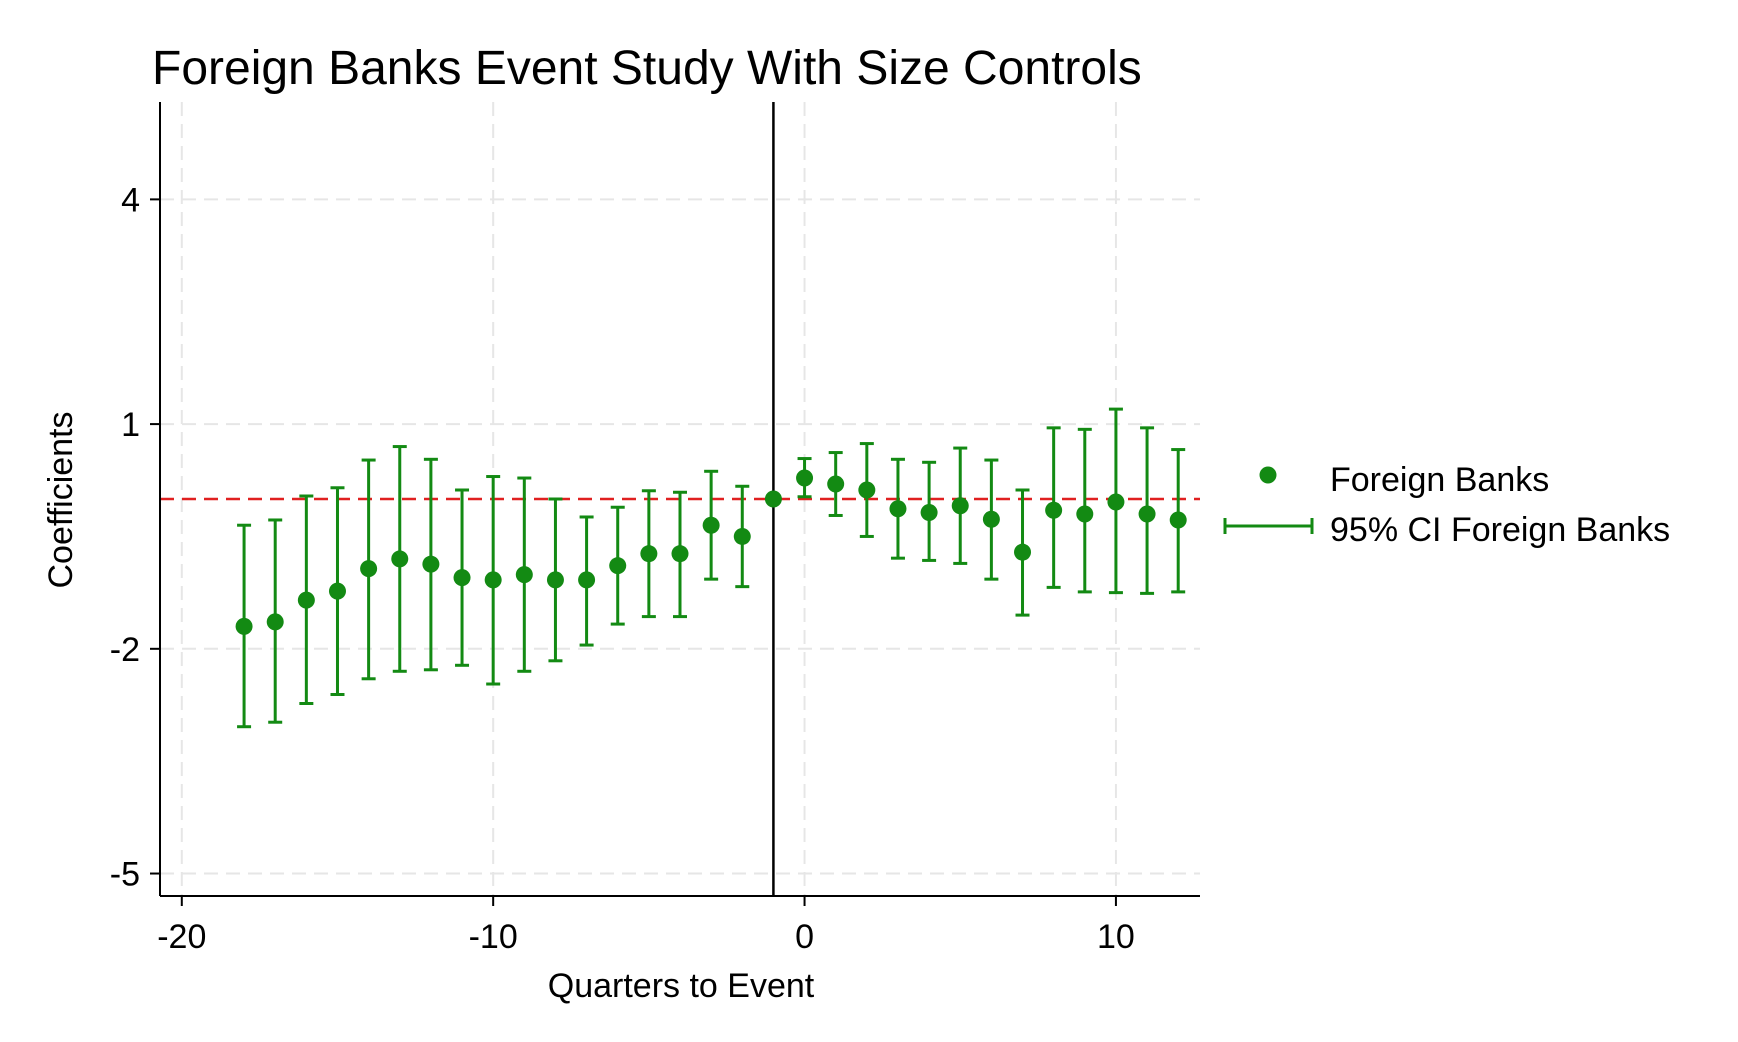 Image resolution: width=1738 pixels, height=1042 pixels. What do you see at coordinates (1446, 505) in the screenshot?
I see `legend: Foreign Banks 95% CI Foreign Banks` at bounding box center [1446, 505].